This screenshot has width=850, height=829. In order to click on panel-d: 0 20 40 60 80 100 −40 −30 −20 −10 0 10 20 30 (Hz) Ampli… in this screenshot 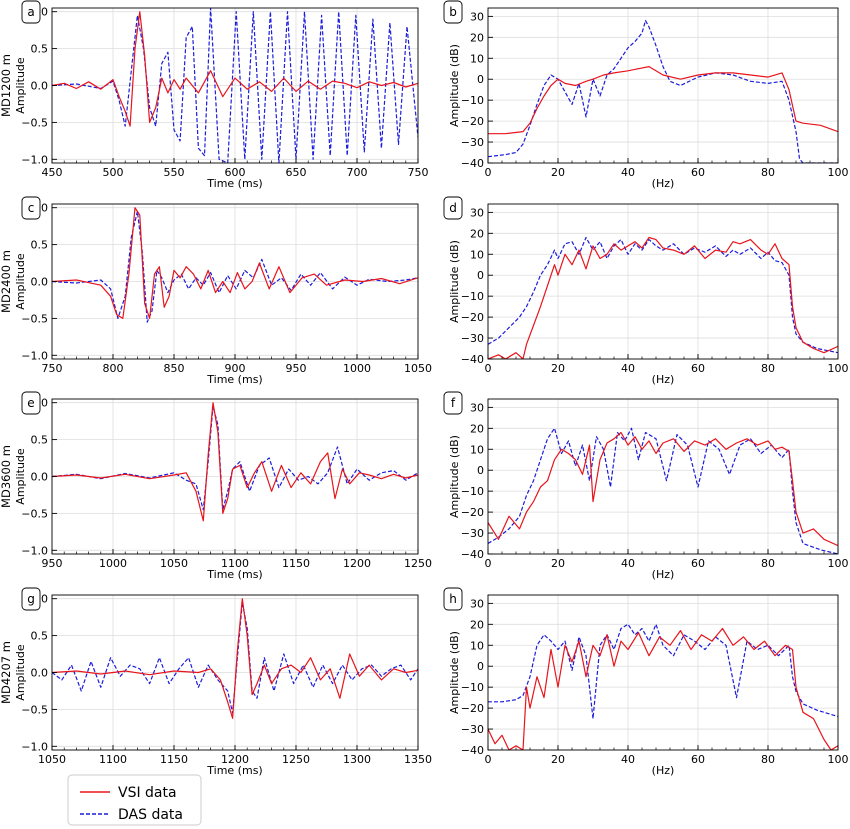, I will do `click(646, 291)`.